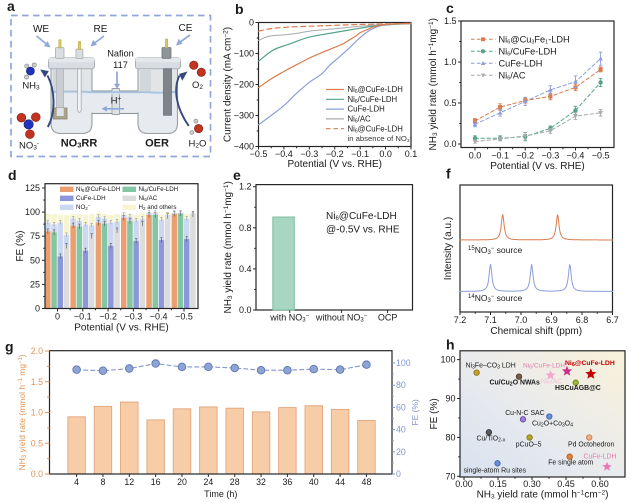 The width and height of the screenshot is (638, 503). What do you see at coordinates (363, 230) in the screenshot?
I see `svg-text: @-0.5V vs. RHE` at bounding box center [363, 230].